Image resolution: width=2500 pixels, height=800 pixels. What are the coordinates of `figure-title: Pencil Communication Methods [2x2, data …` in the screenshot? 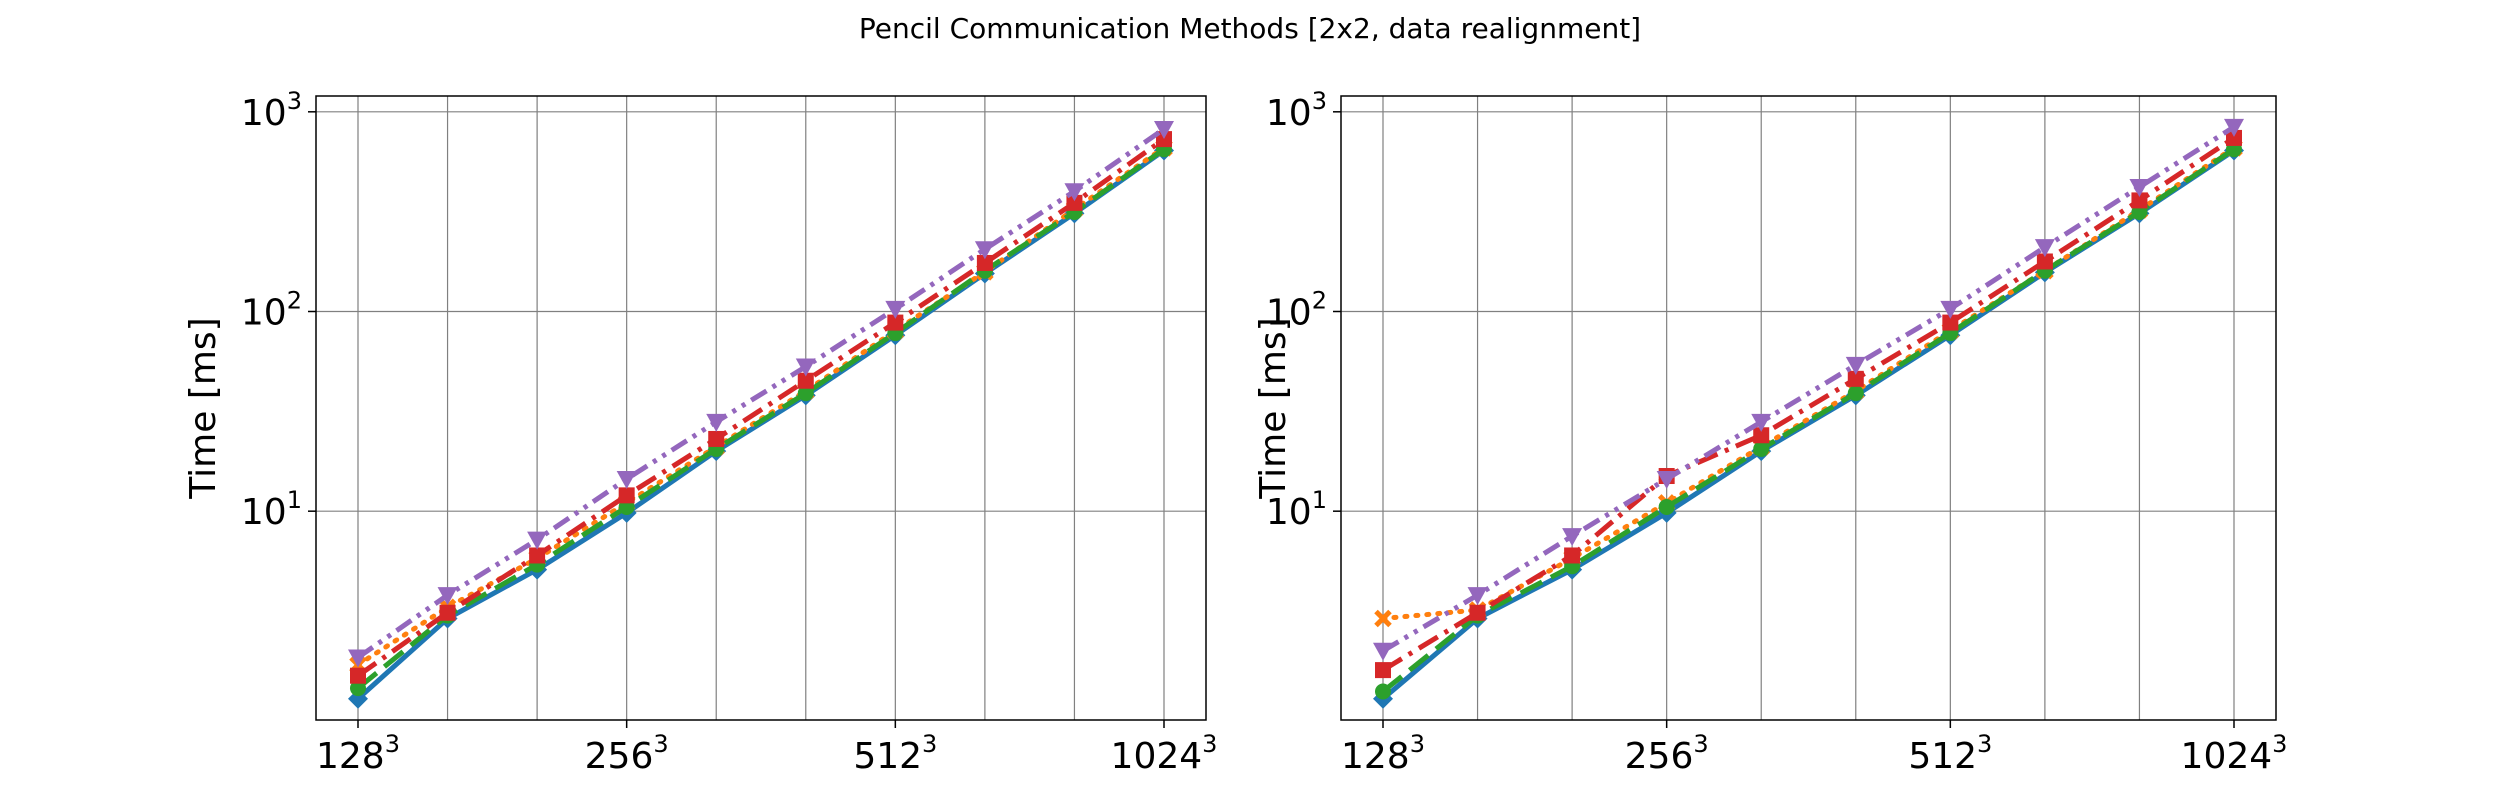 It's located at (1250, 28).